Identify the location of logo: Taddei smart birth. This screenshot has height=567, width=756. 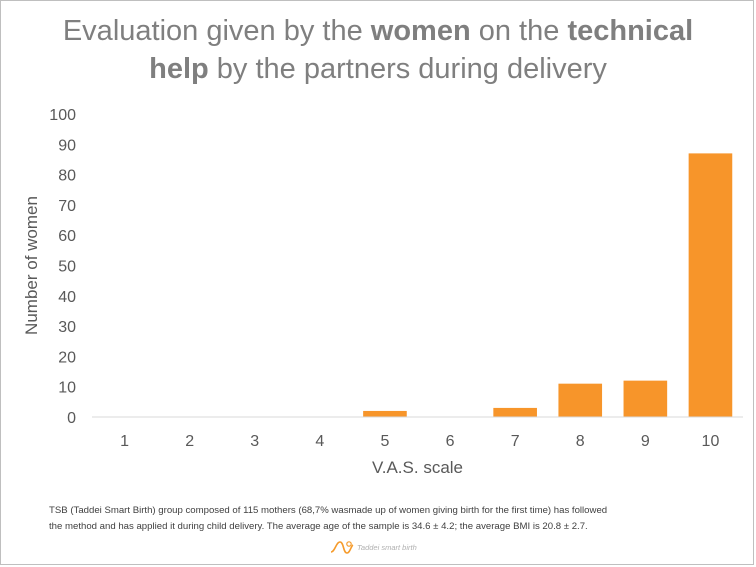
(373, 547).